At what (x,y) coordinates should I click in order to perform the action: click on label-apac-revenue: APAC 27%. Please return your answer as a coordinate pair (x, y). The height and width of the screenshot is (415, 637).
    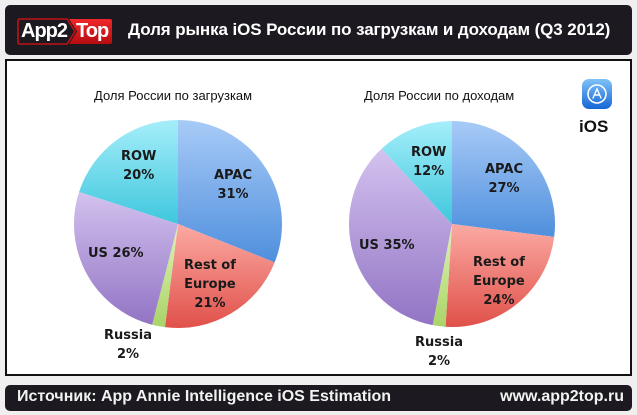
    Looking at the image, I should click on (504, 179).